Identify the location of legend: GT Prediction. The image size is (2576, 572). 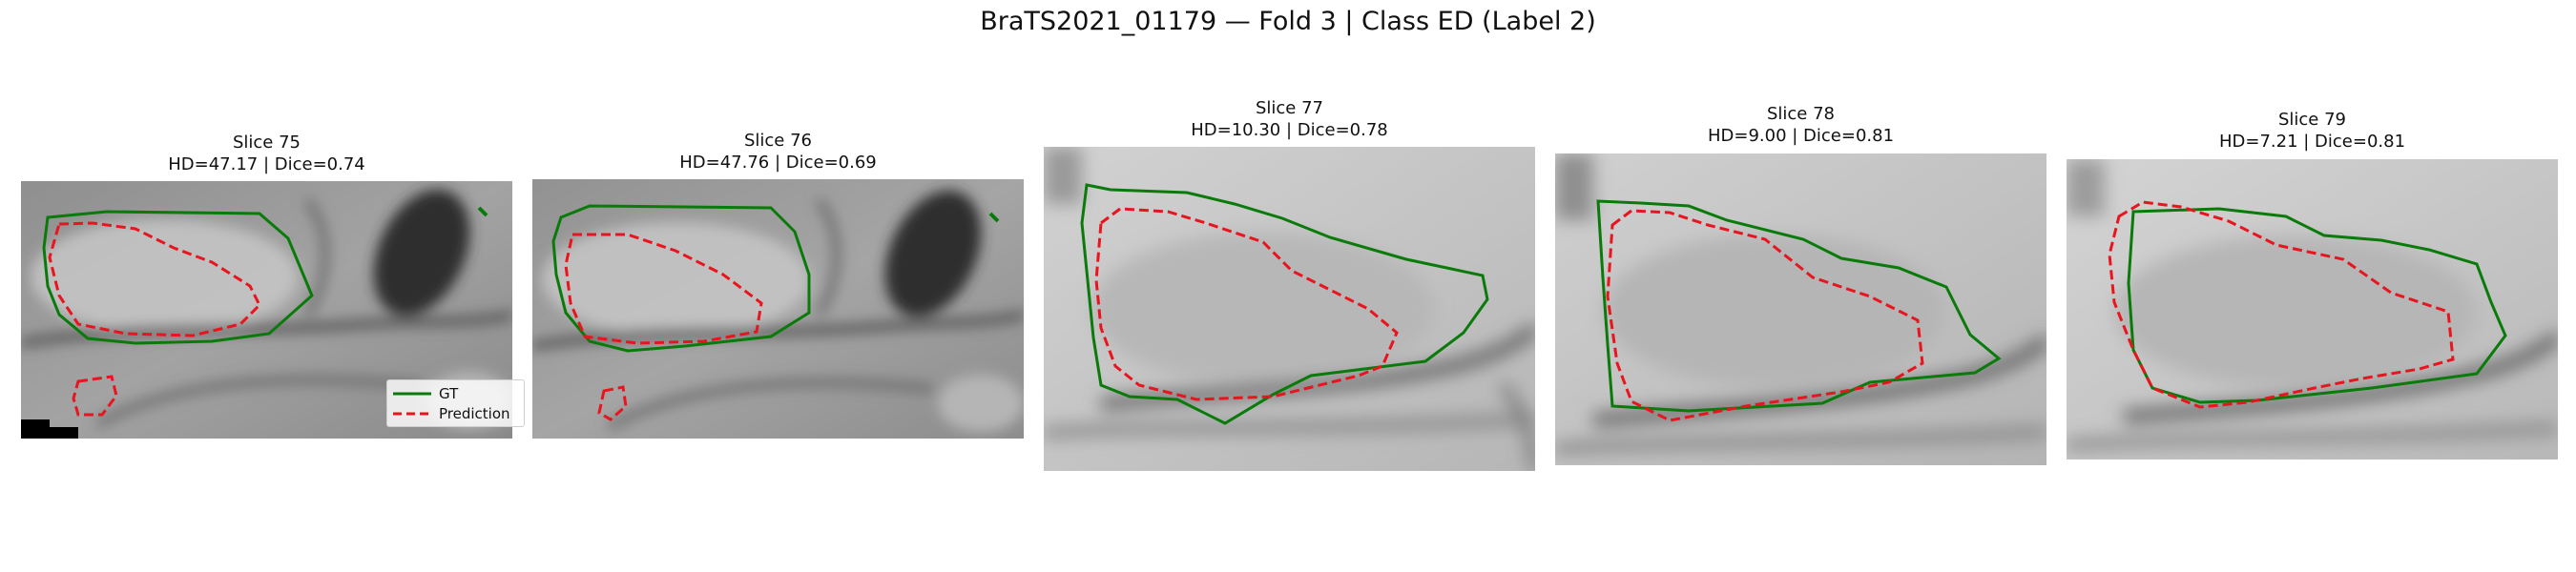
(455, 403).